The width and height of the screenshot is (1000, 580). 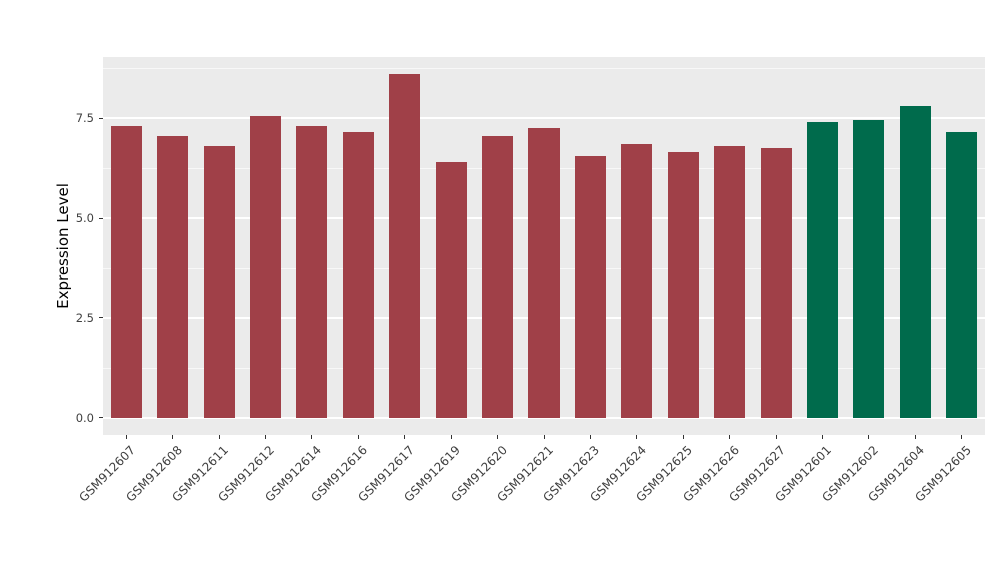 I want to click on bar-GSM912607, so click(x=126, y=272).